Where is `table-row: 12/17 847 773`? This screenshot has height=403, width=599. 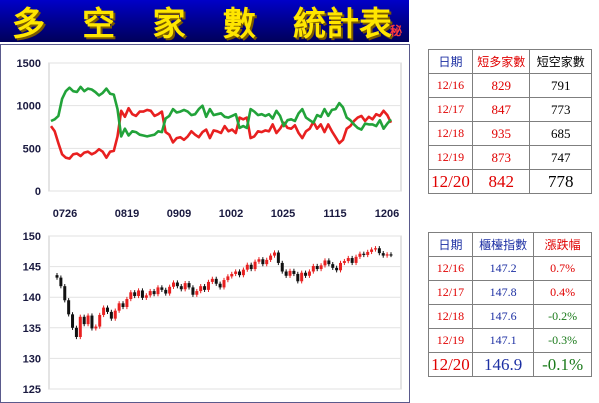
table-row: 12/17 847 773 is located at coordinates (510, 109).